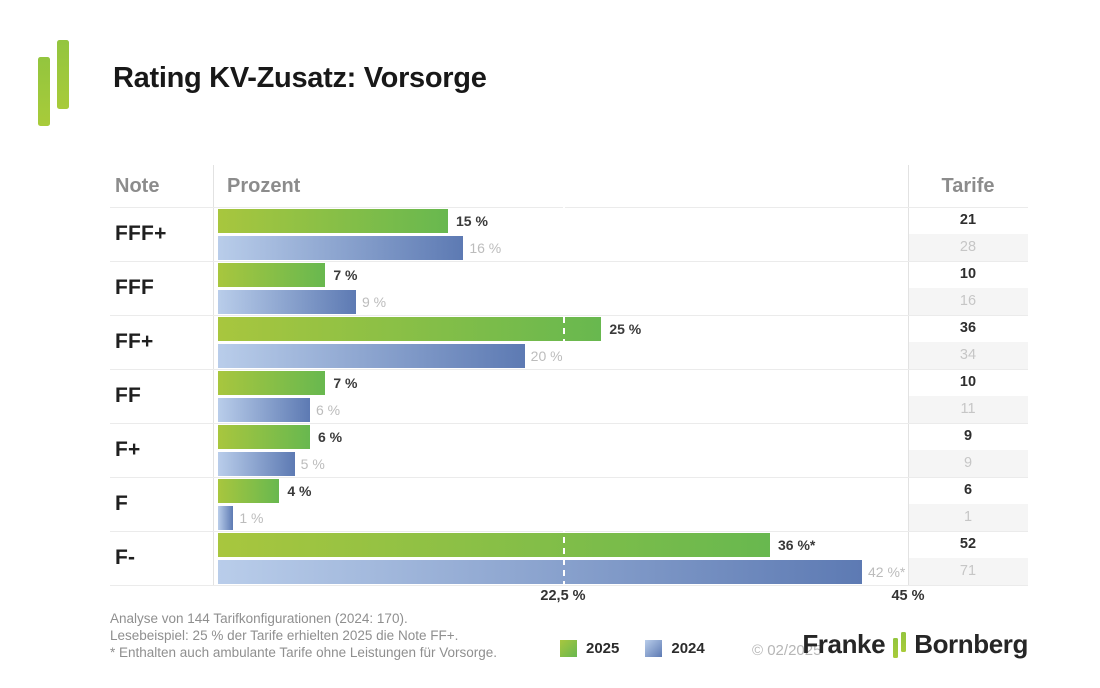  I want to click on legend-item-2025: 2025, so click(589, 648).